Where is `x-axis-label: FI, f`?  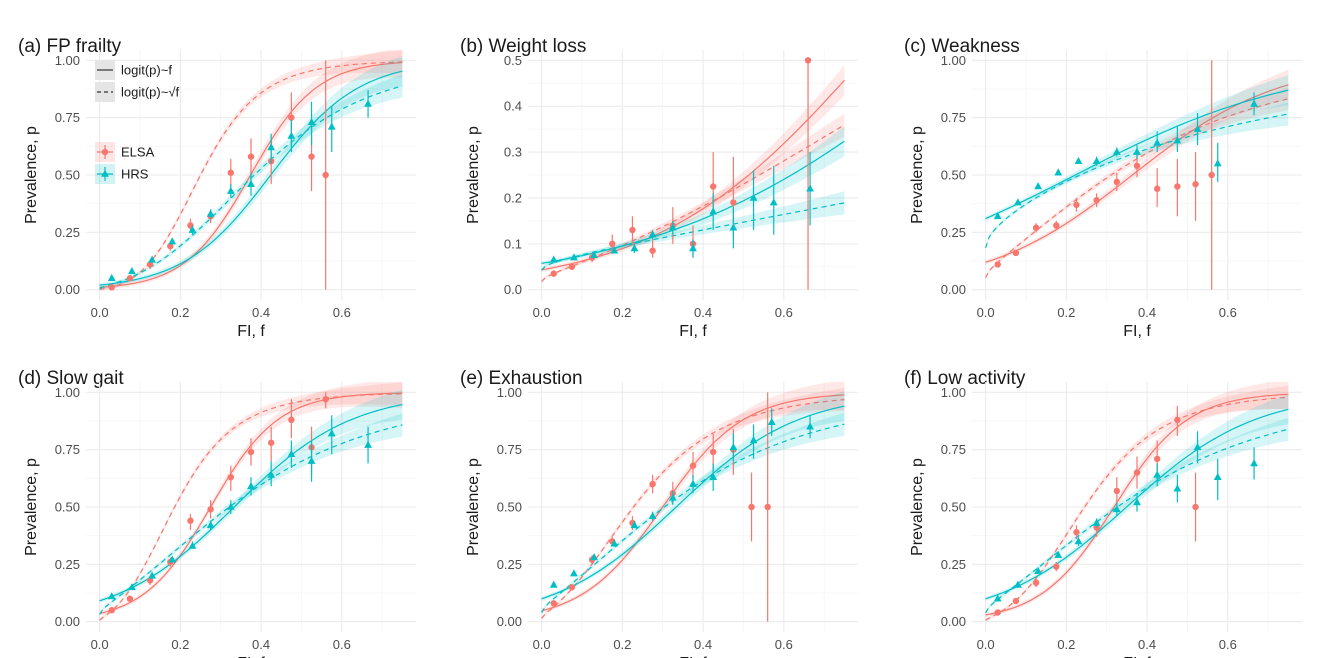
x-axis-label: FI, f is located at coordinates (251, 331).